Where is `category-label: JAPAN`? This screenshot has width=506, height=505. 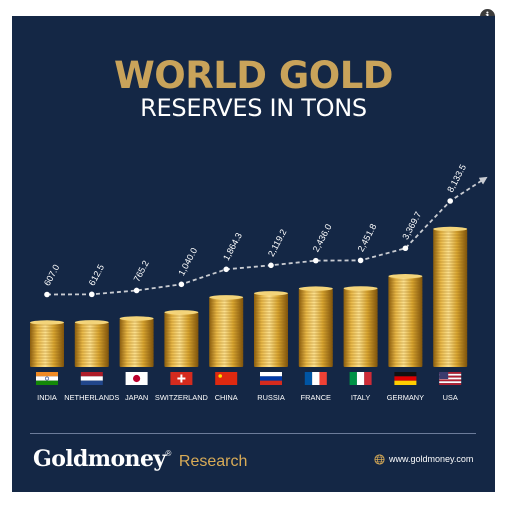
category-label: JAPAN is located at coordinates (136, 397).